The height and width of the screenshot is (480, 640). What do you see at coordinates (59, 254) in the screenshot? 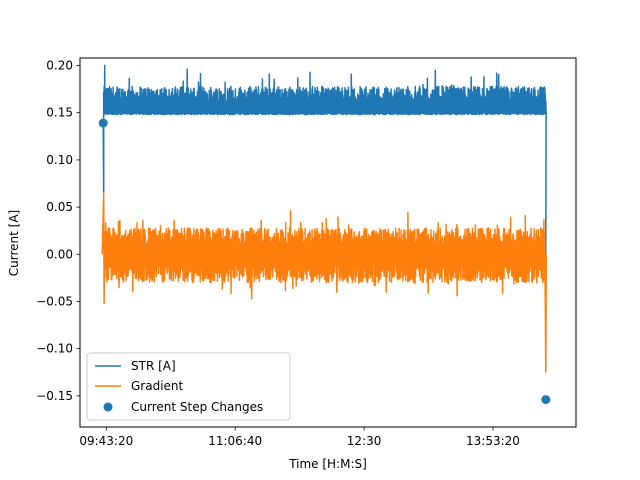
I see `y-tick-label: 0.00` at bounding box center [59, 254].